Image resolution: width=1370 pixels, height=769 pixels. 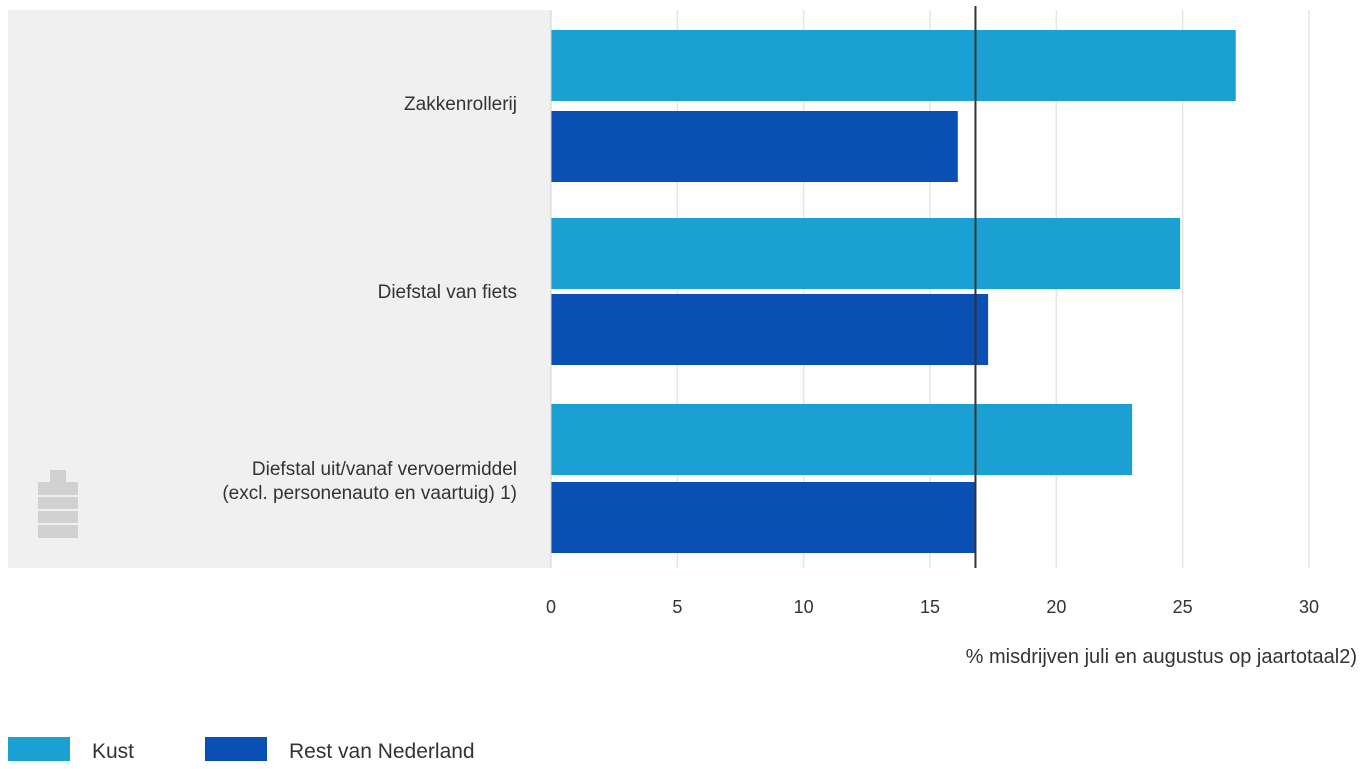 What do you see at coordinates (460, 104) in the screenshot?
I see `category-label: Zakkenrollerij` at bounding box center [460, 104].